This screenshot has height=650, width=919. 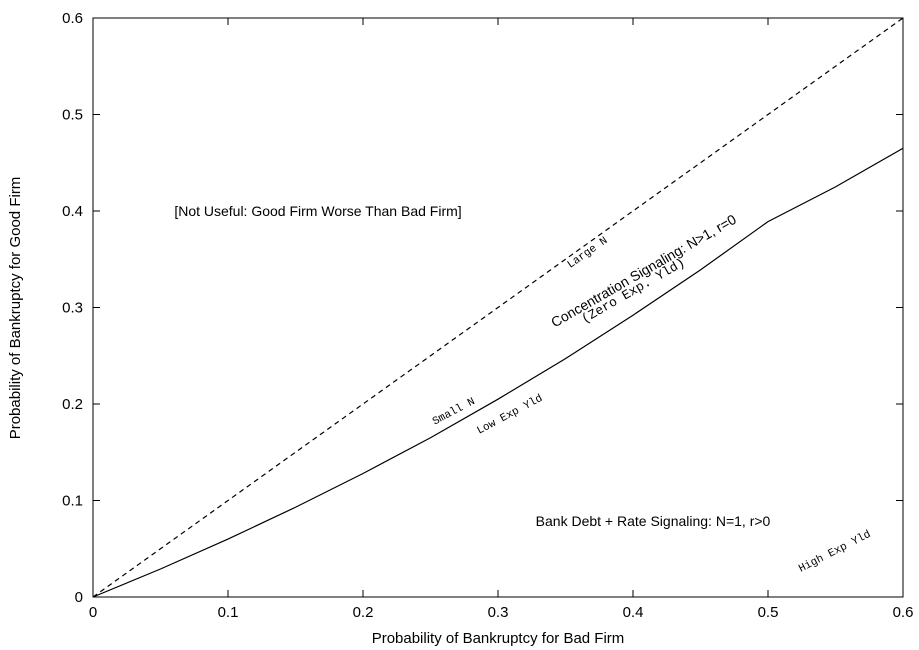 I want to click on x-tick-label: 0, so click(x=93, y=612).